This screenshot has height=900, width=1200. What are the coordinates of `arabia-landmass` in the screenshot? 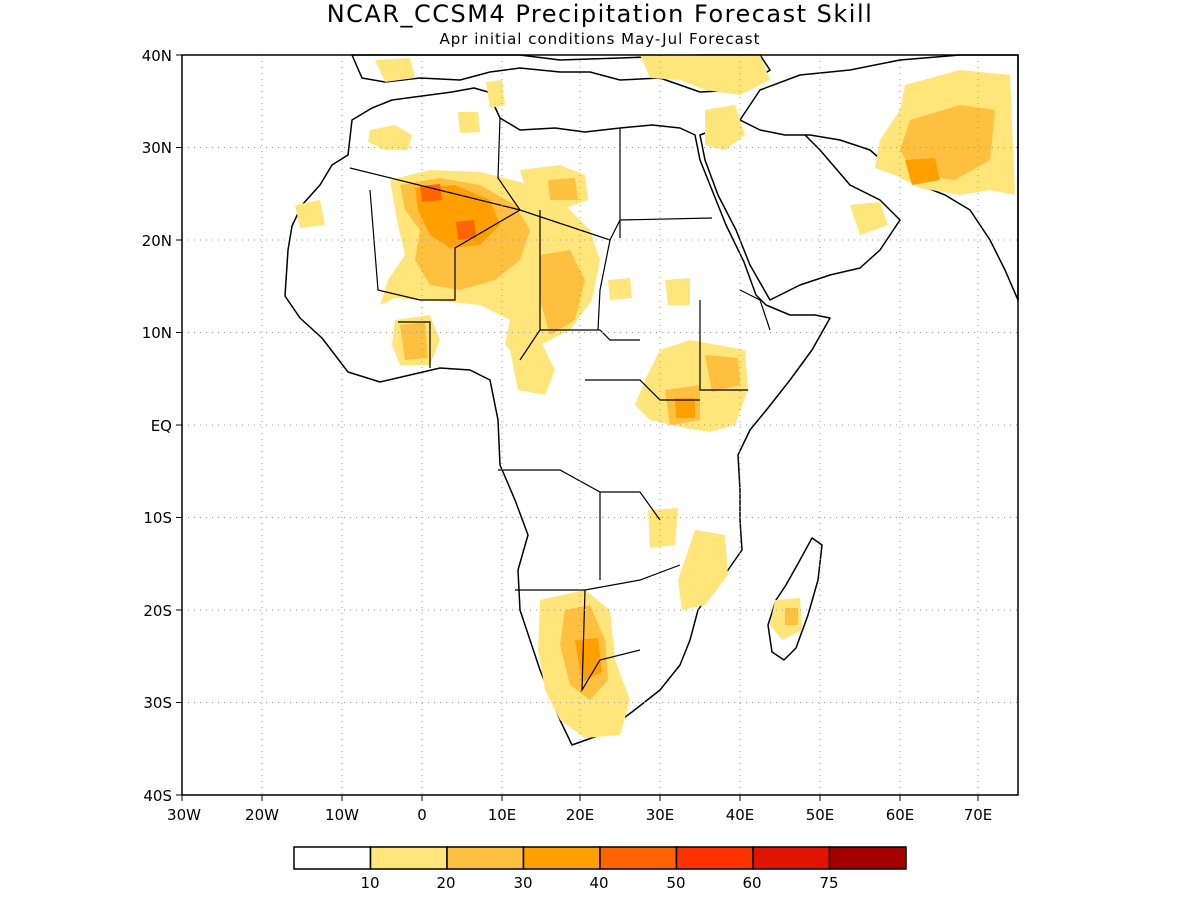 It's located at (800, 205).